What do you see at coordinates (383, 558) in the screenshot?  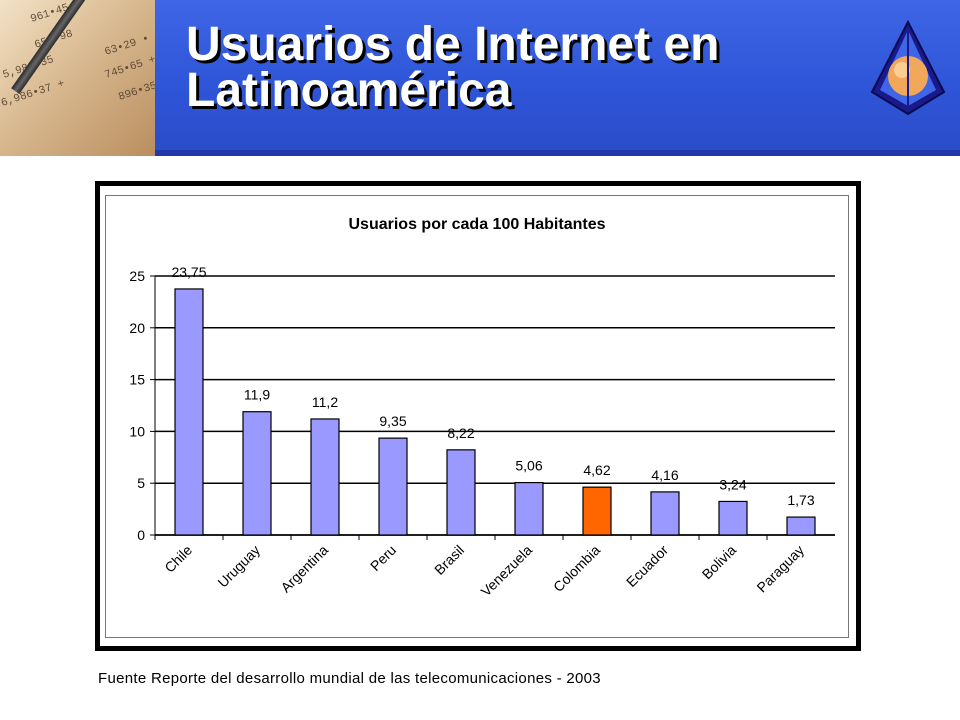 I see `x-tick-label: Peru` at bounding box center [383, 558].